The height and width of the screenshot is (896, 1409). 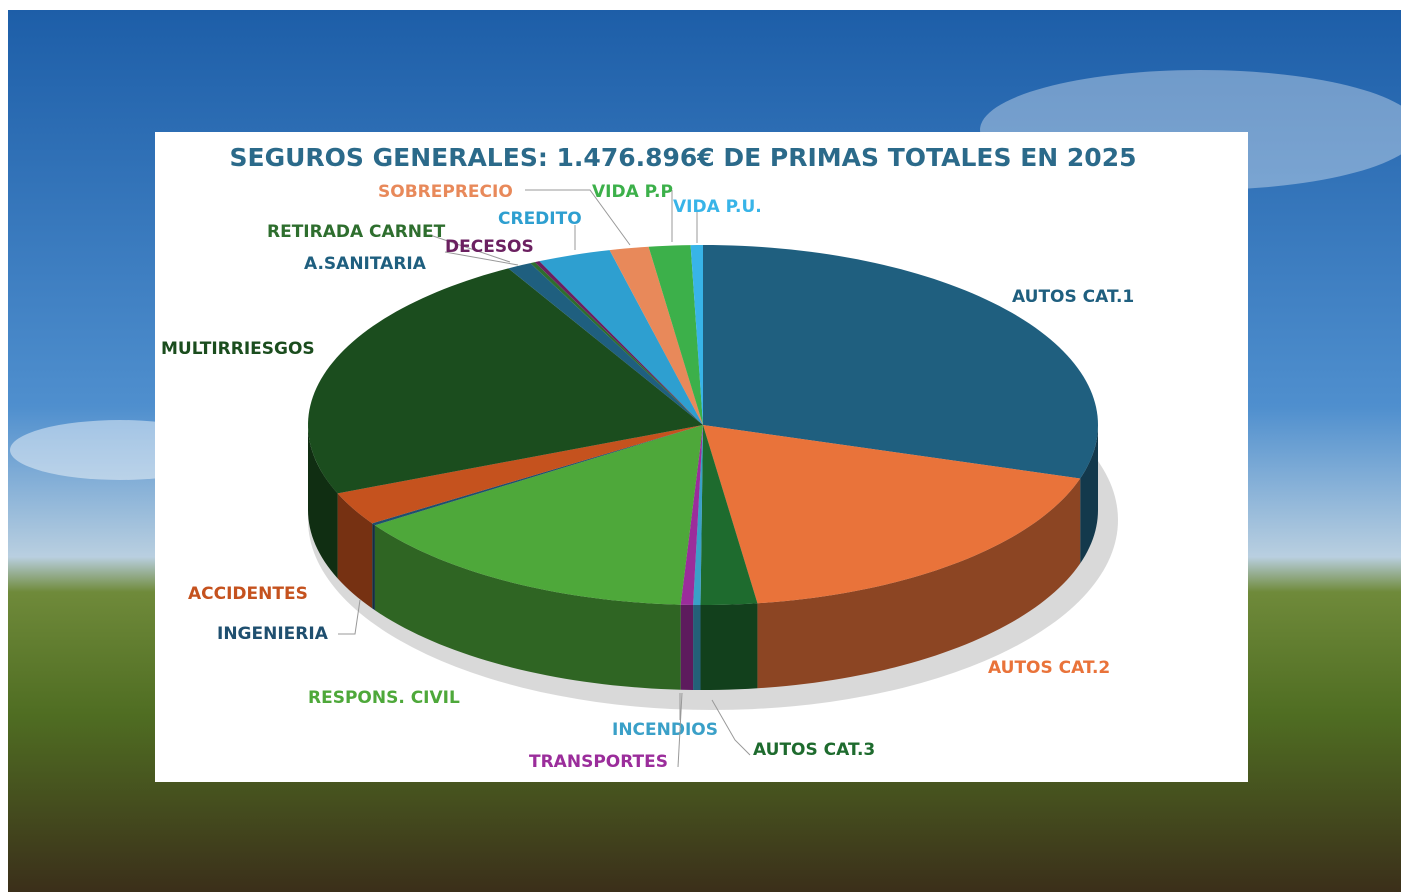 What do you see at coordinates (1073, 297) in the screenshot?
I see `slice-label: AUTOS CAT.1` at bounding box center [1073, 297].